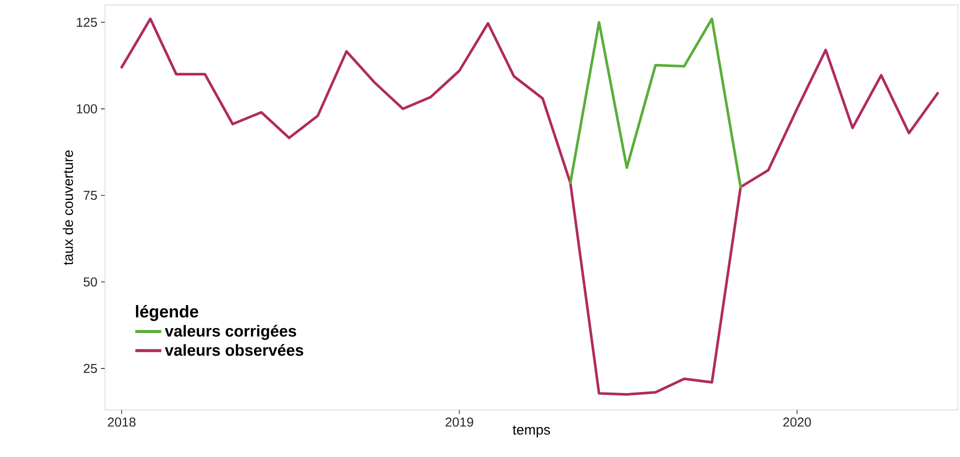  Describe the element at coordinates (68, 208) in the screenshot. I see `y-axis-title: taux de couverture` at that location.